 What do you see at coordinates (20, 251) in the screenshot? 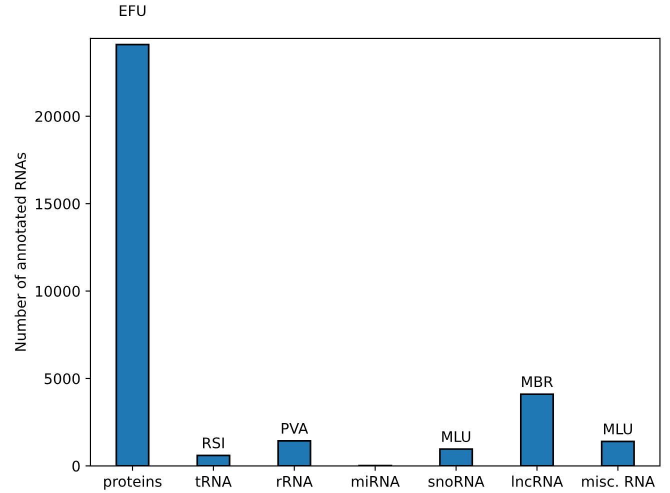
I see `y-axis-title: Number of annotated RNAs` at bounding box center [20, 251].